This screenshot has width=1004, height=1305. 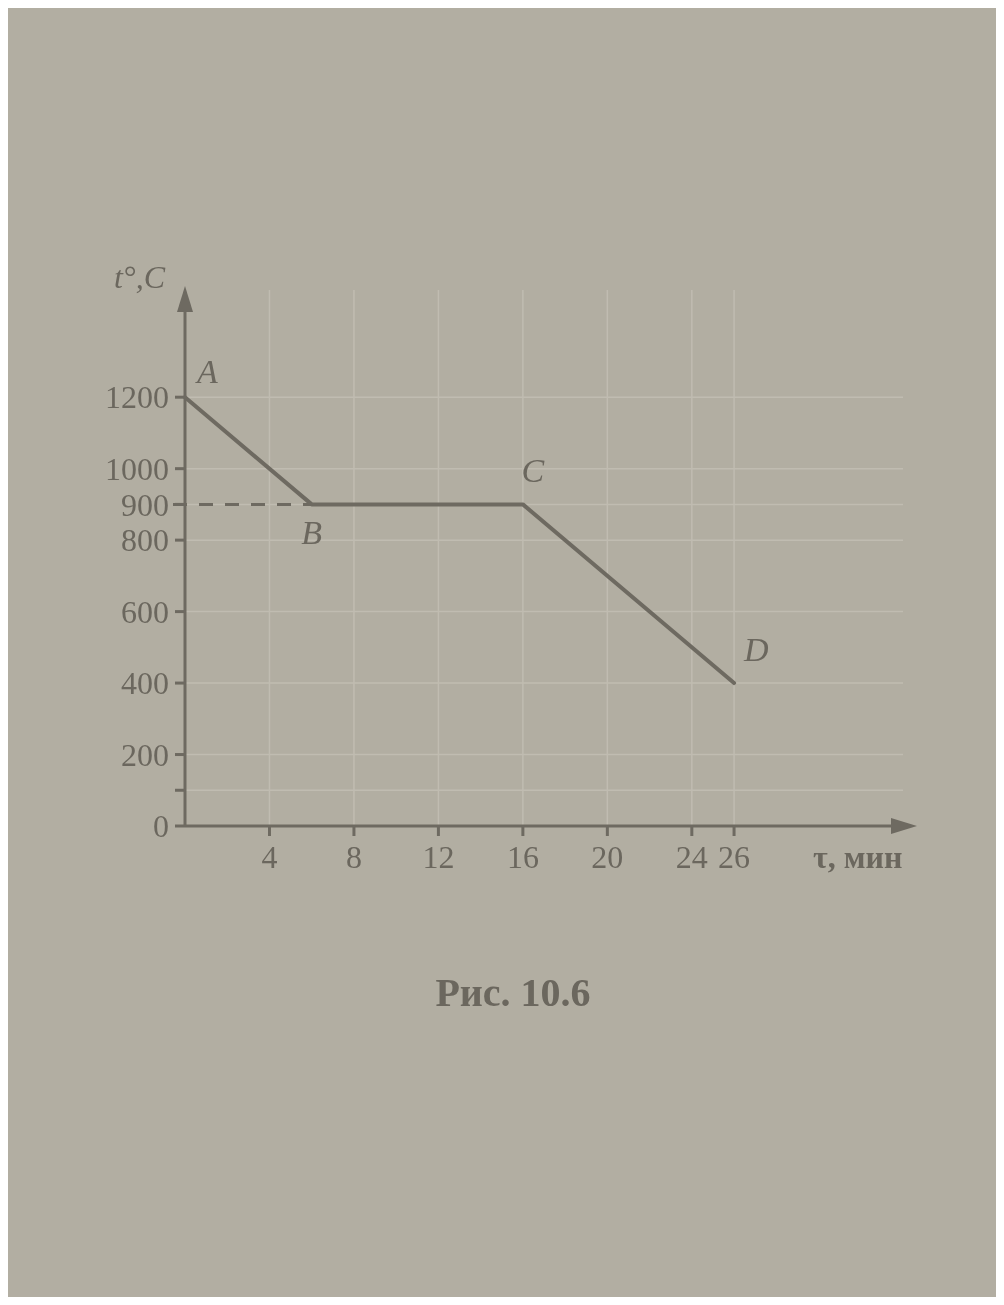 What do you see at coordinates (522, 857) in the screenshot?
I see `x-tick-label: 16` at bounding box center [522, 857].